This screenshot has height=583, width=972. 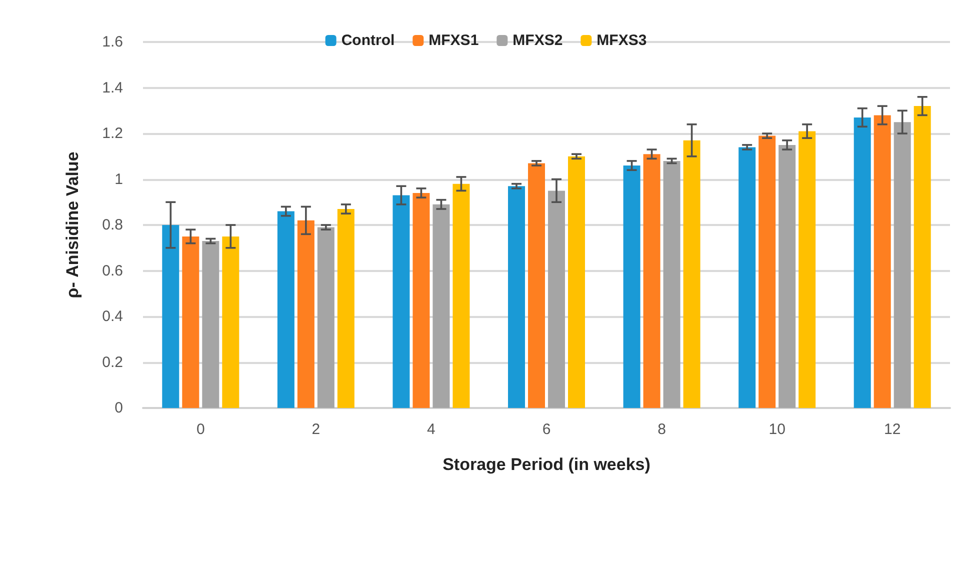 I want to click on y-tick-label: 0.2, so click(x=112, y=362).